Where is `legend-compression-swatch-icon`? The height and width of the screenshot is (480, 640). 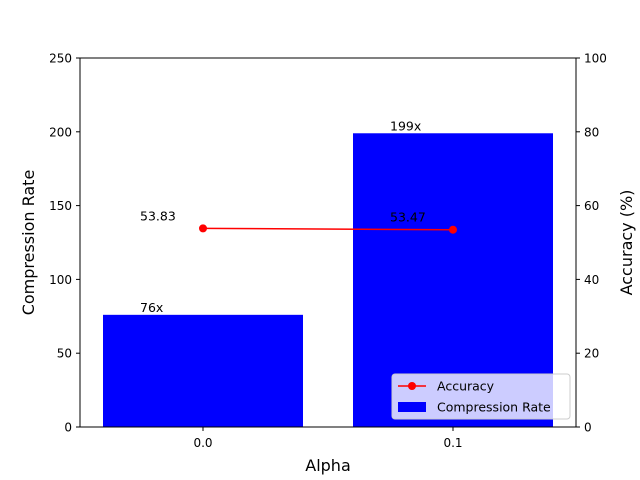 legend-compression-swatch-icon is located at coordinates (412, 407).